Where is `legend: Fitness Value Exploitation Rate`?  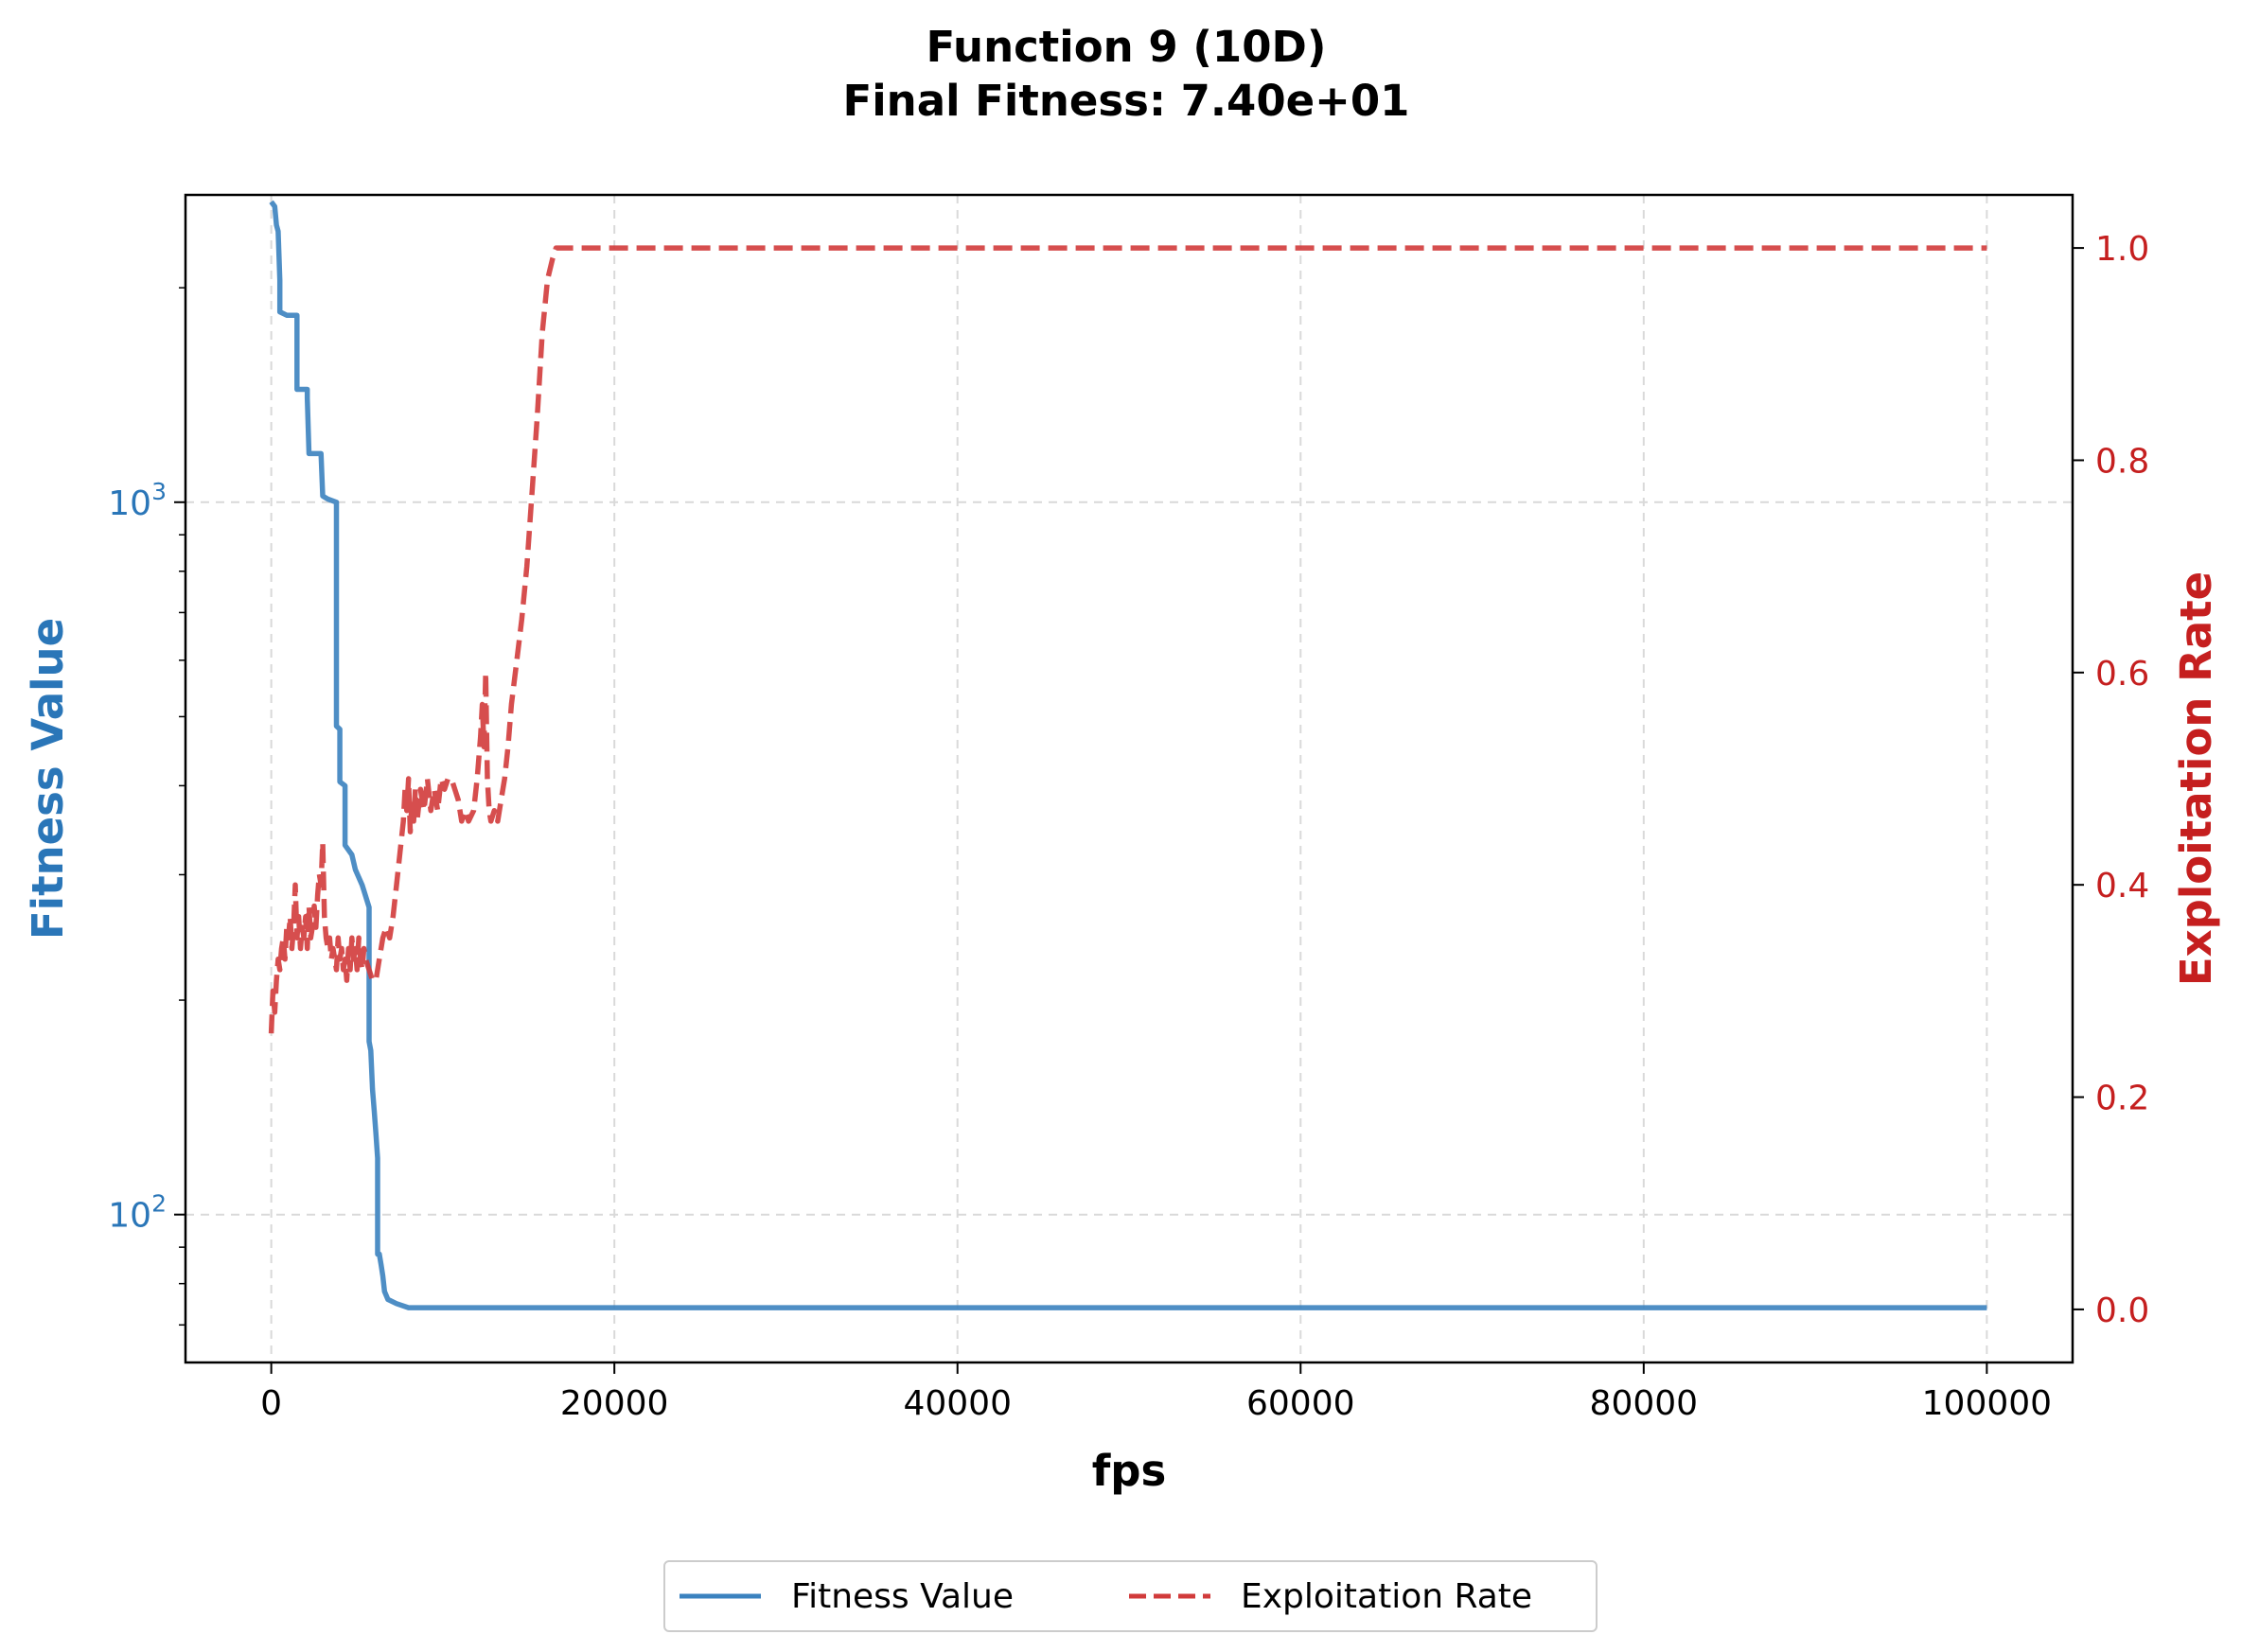 legend: Fitness Value Exploitation Rate is located at coordinates (1130, 1596).